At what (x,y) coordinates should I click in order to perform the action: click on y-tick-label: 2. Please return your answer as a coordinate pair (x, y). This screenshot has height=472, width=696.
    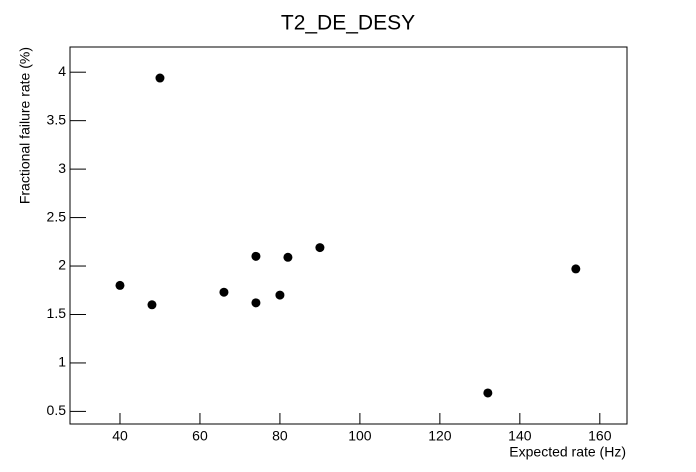
    Looking at the image, I should click on (62, 265).